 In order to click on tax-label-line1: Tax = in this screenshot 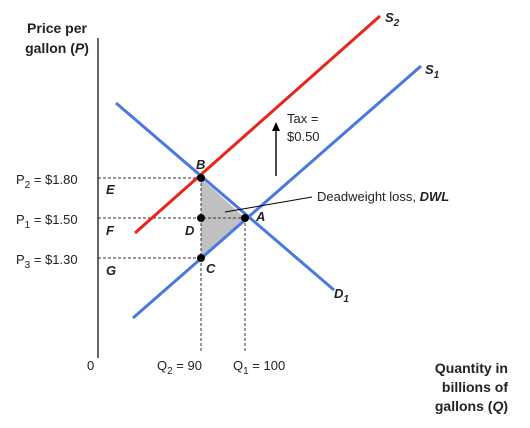, I will do `click(302, 118)`.